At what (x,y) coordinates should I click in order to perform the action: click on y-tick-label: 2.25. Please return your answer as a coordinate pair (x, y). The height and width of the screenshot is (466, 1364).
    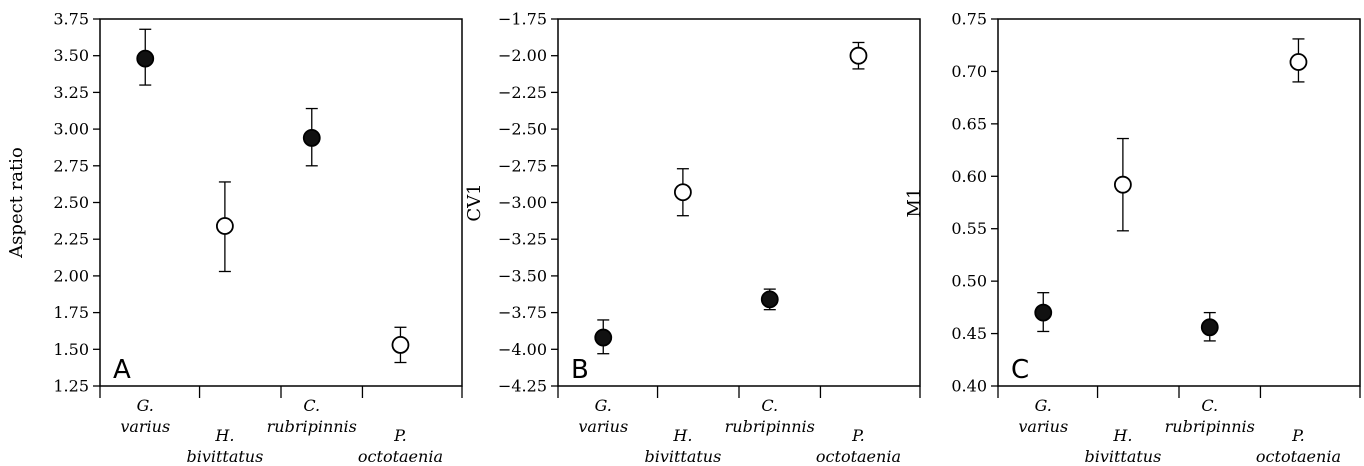
    Looking at the image, I should click on (71, 239).